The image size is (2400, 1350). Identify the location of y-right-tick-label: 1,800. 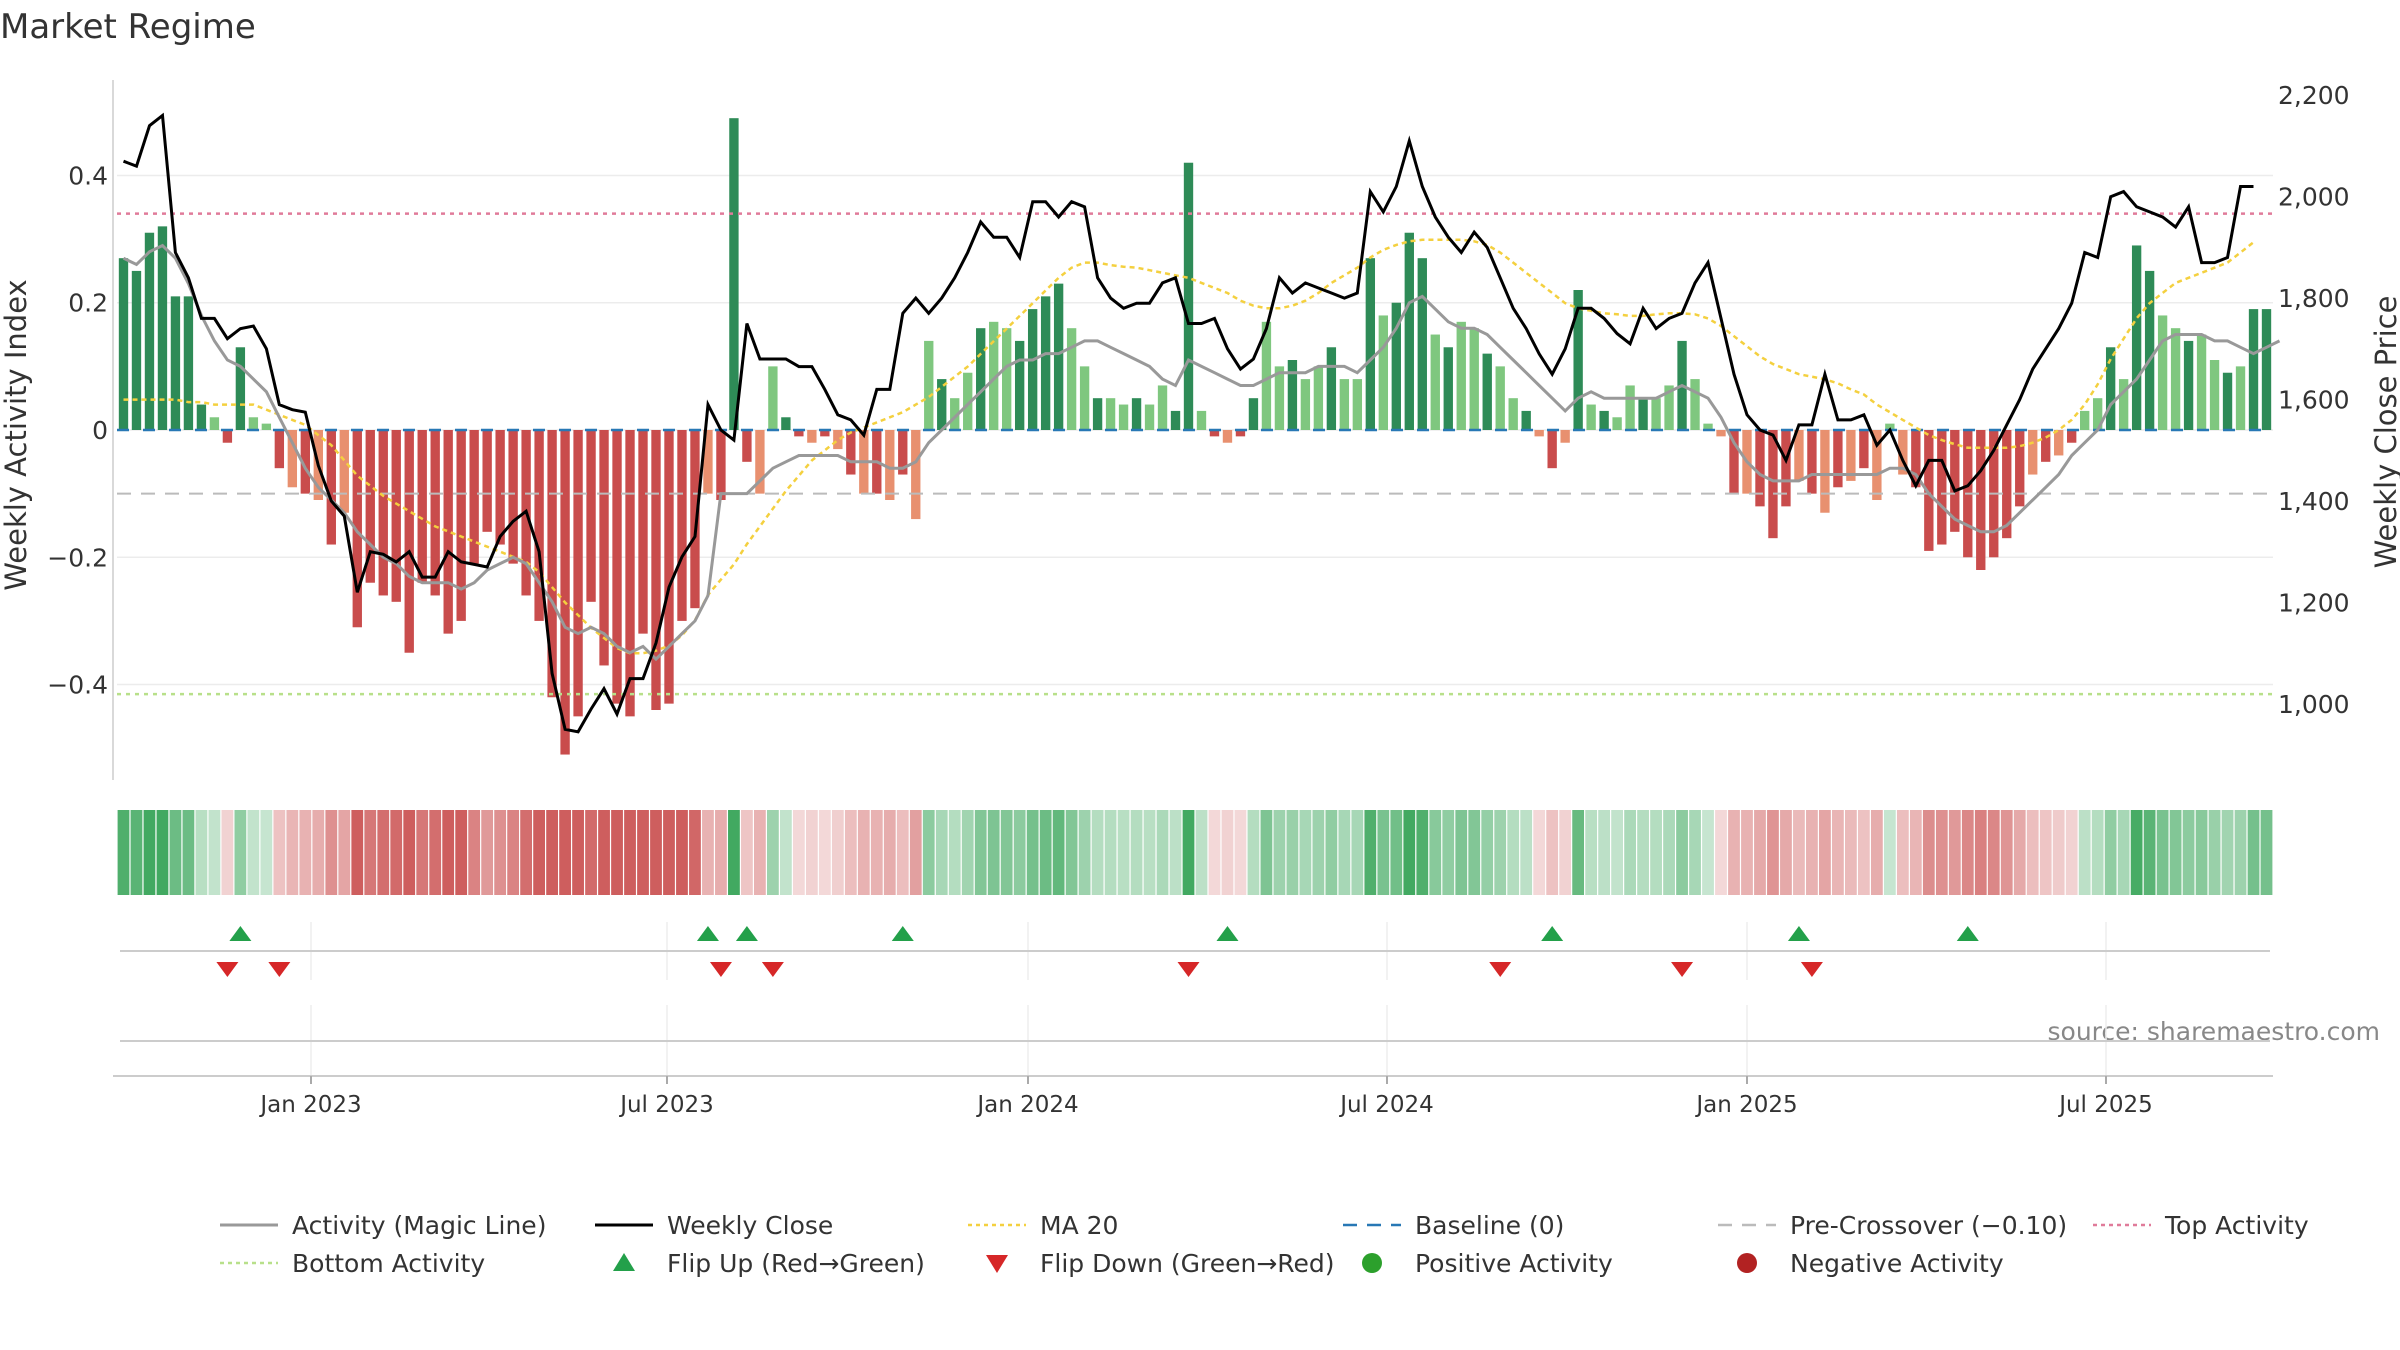
(2314, 298).